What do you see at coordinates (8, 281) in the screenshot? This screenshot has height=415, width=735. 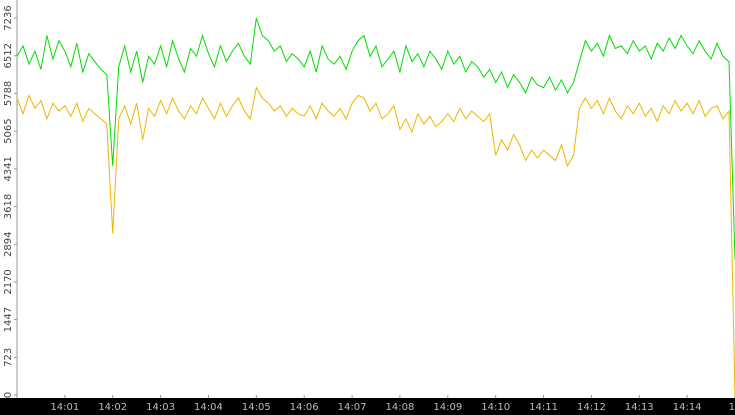 I see `y-tick-label: 2170` at bounding box center [8, 281].